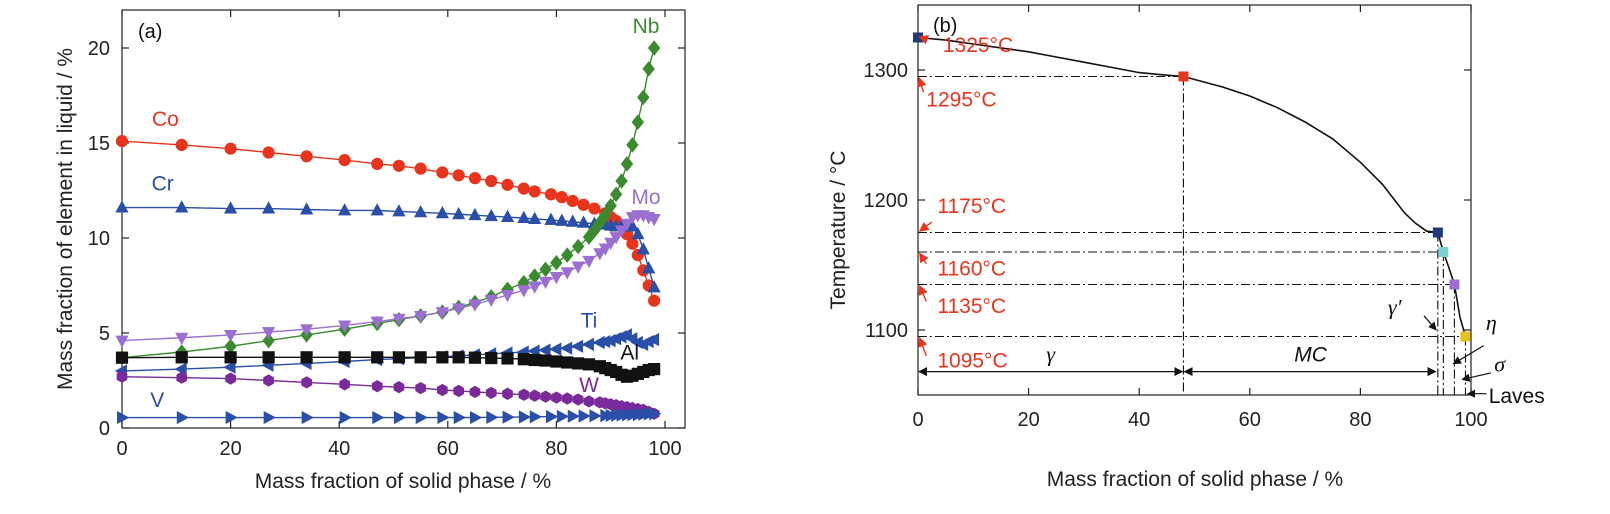  I want to click on mc-phase-label: MC, so click(1310, 355).